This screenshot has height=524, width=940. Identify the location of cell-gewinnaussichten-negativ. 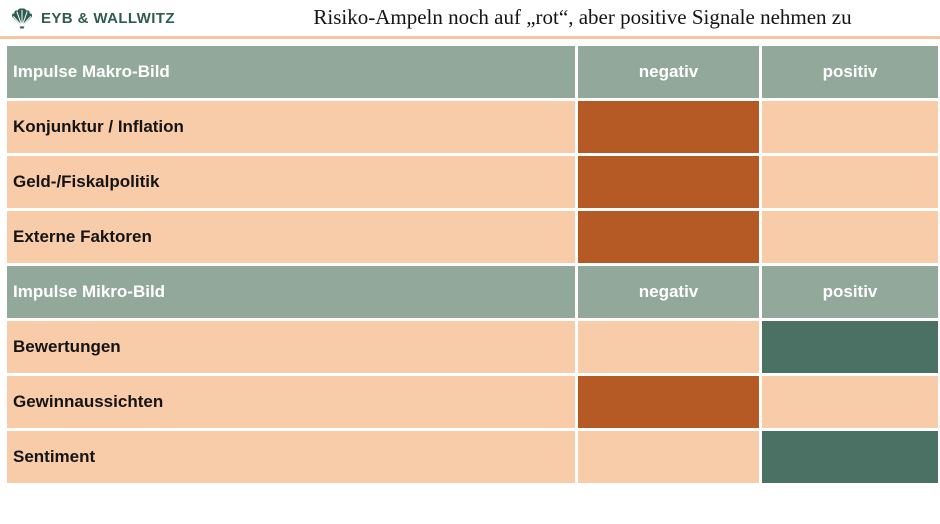
(668, 402).